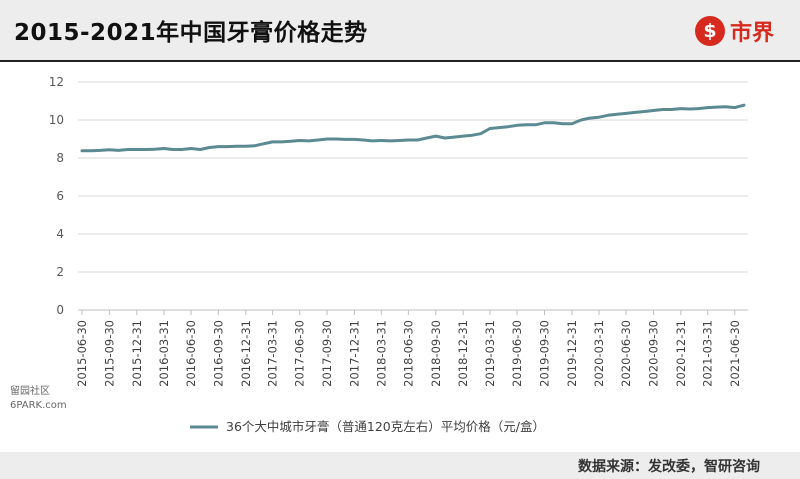  I want to click on y-axis-ticks: 0 2 4 6 8 10 12, so click(56, 196).